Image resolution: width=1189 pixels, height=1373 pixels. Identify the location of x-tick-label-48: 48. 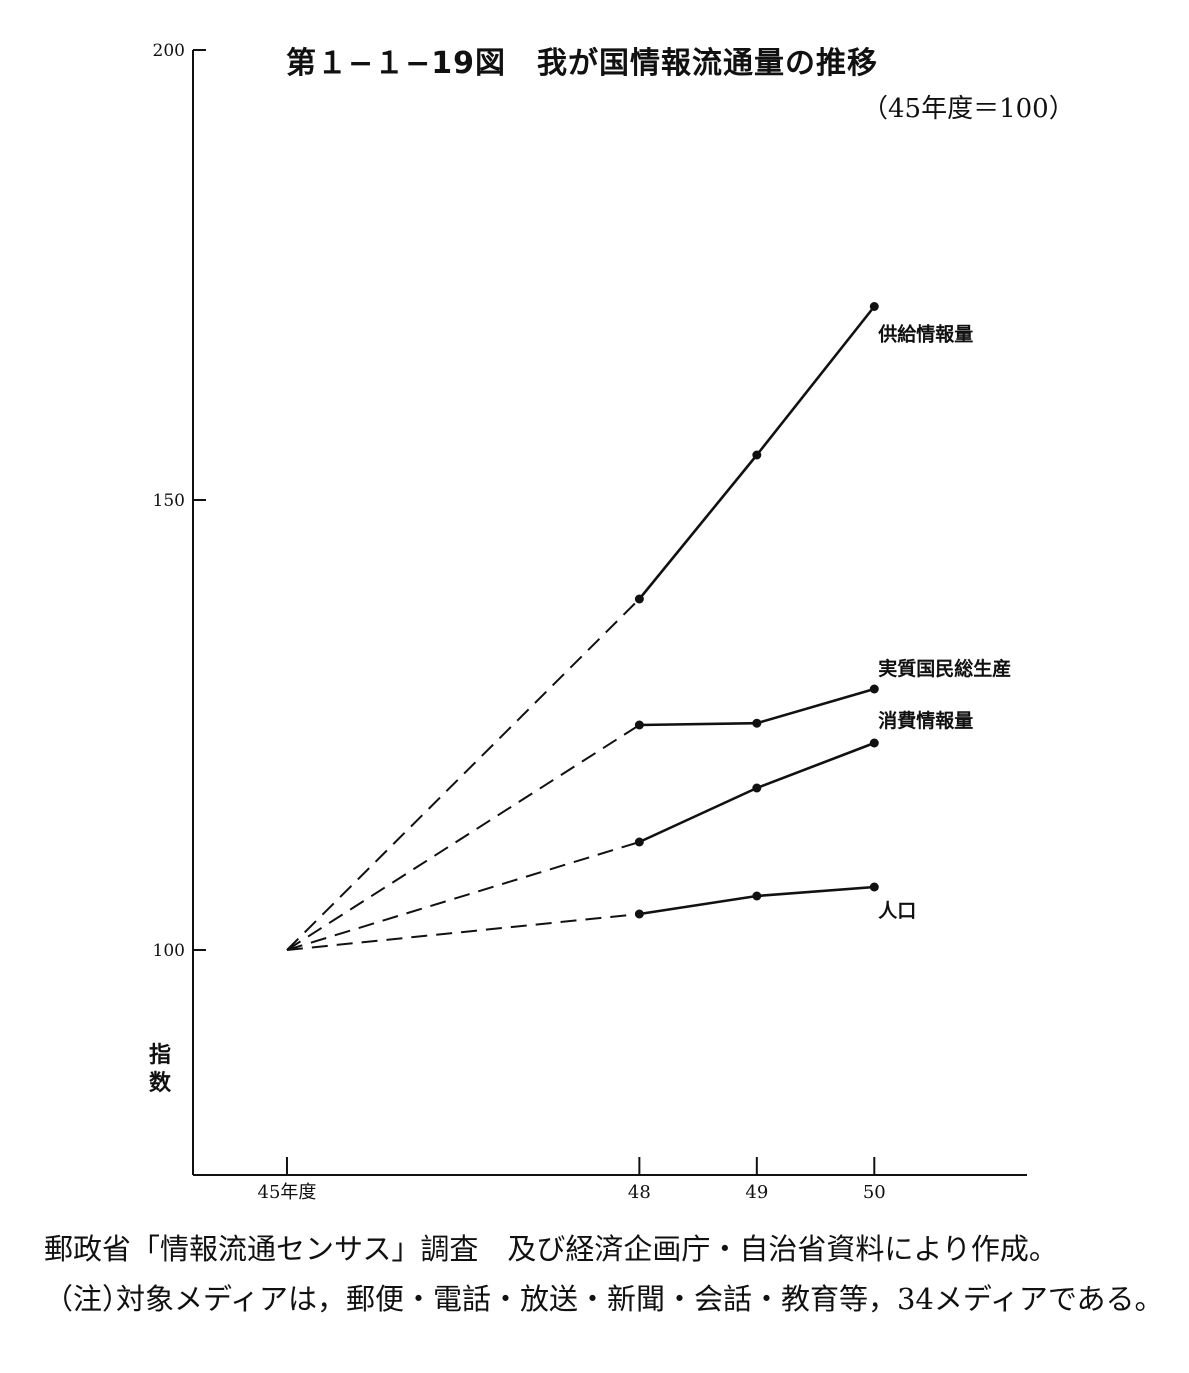
(639, 1191).